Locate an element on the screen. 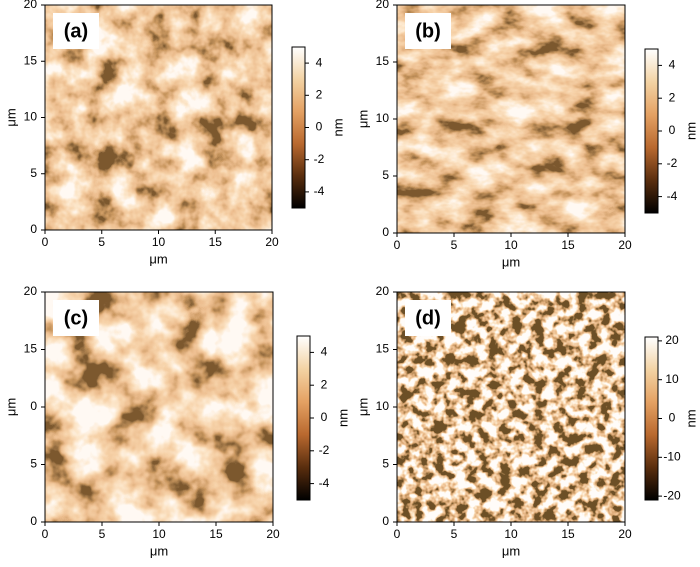  panel-label: (c) is located at coordinates (76, 318).